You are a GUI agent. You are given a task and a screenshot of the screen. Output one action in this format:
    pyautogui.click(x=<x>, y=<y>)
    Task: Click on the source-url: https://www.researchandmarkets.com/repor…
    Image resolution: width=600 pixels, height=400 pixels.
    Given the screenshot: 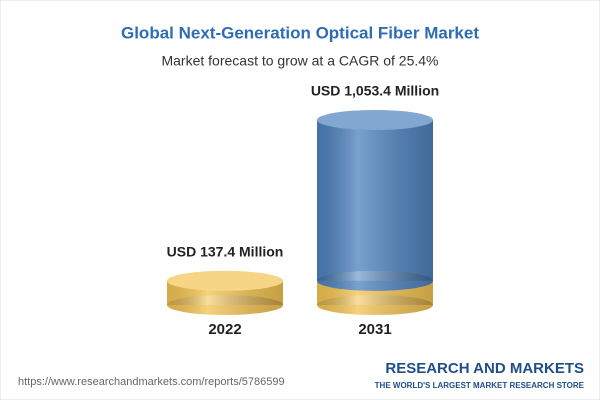 What is the action you would take?
    pyautogui.click(x=151, y=382)
    